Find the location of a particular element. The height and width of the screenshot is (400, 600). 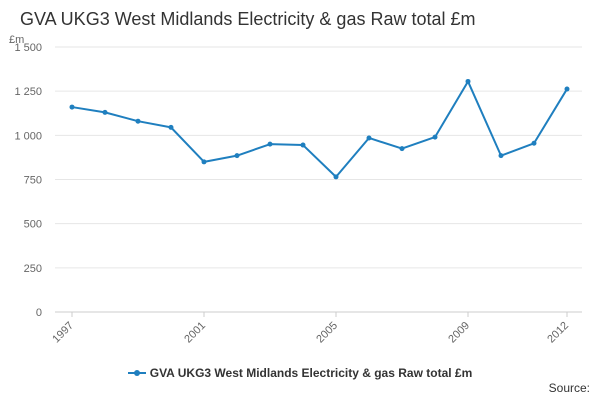

y-tick-label: 500 is located at coordinates (33, 225).